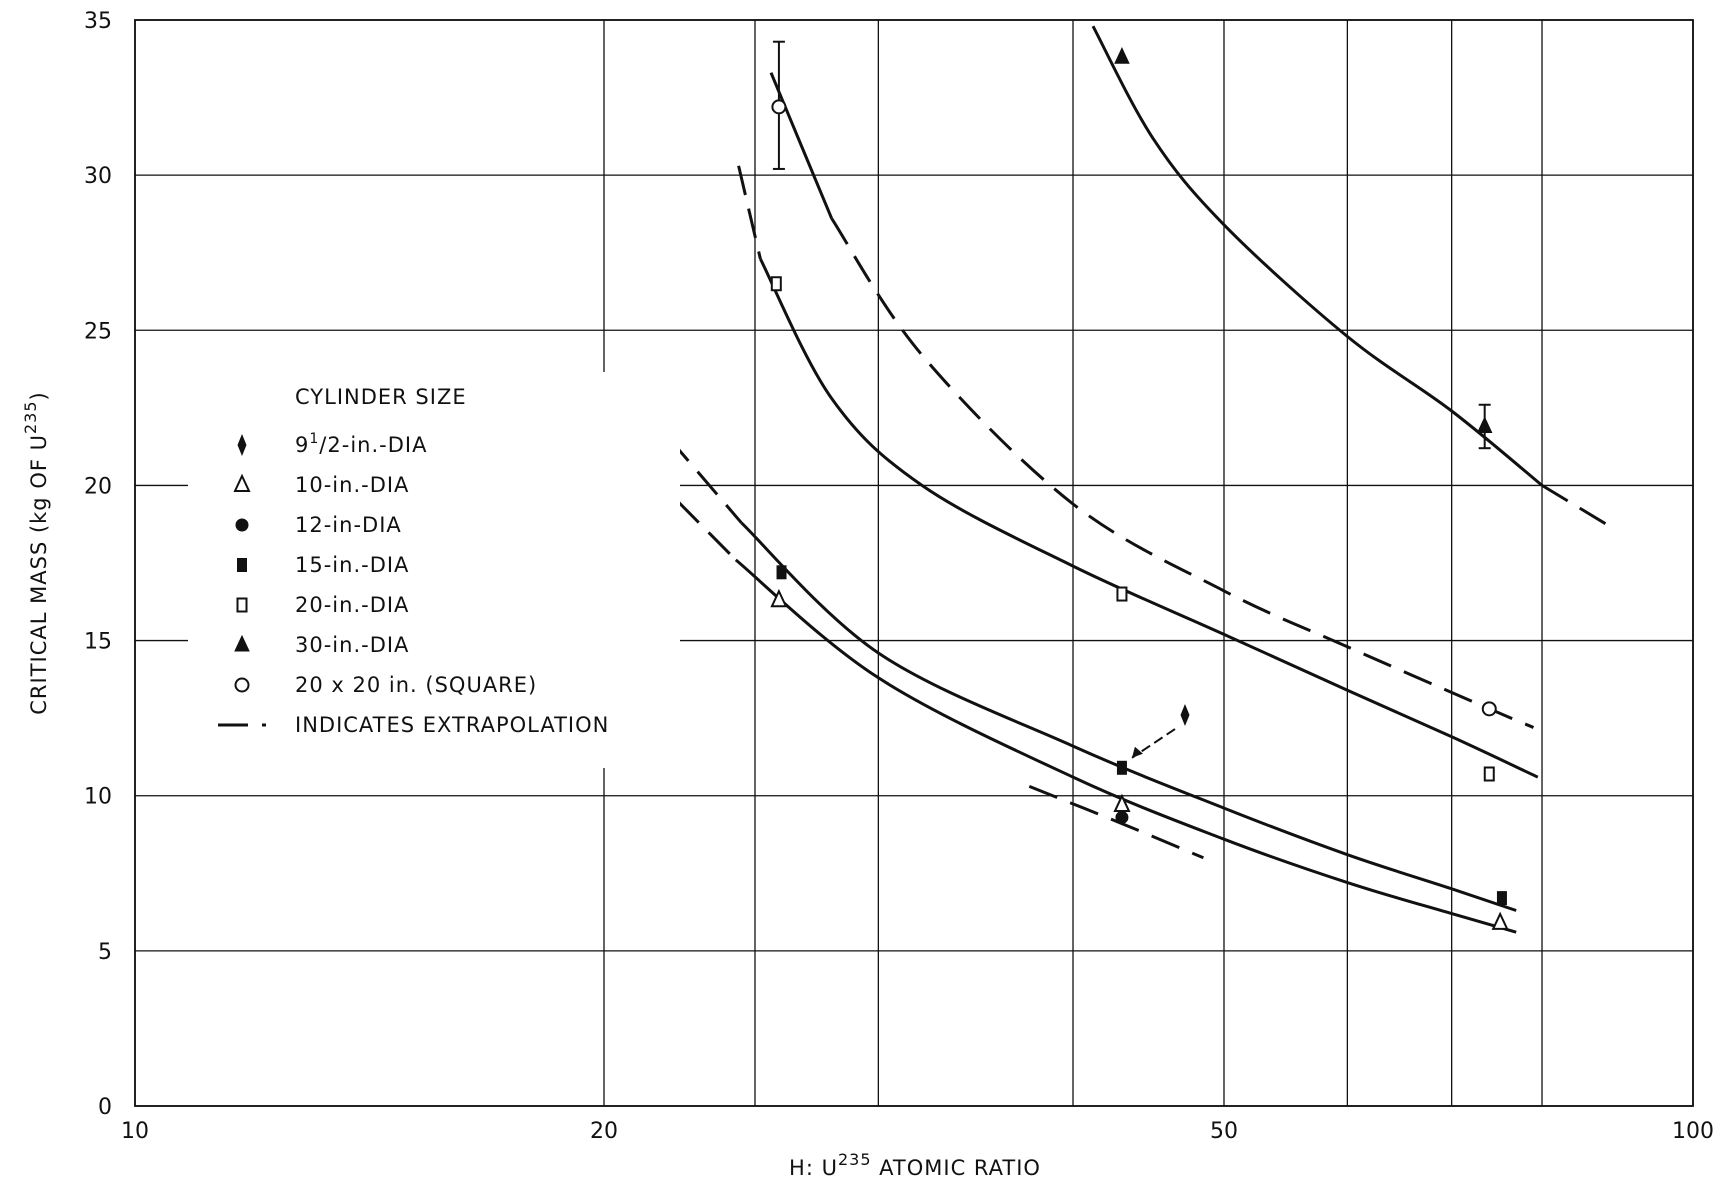  Describe the element at coordinates (813, 1168) in the screenshot. I see `x-axis-title-main: H: U` at that location.